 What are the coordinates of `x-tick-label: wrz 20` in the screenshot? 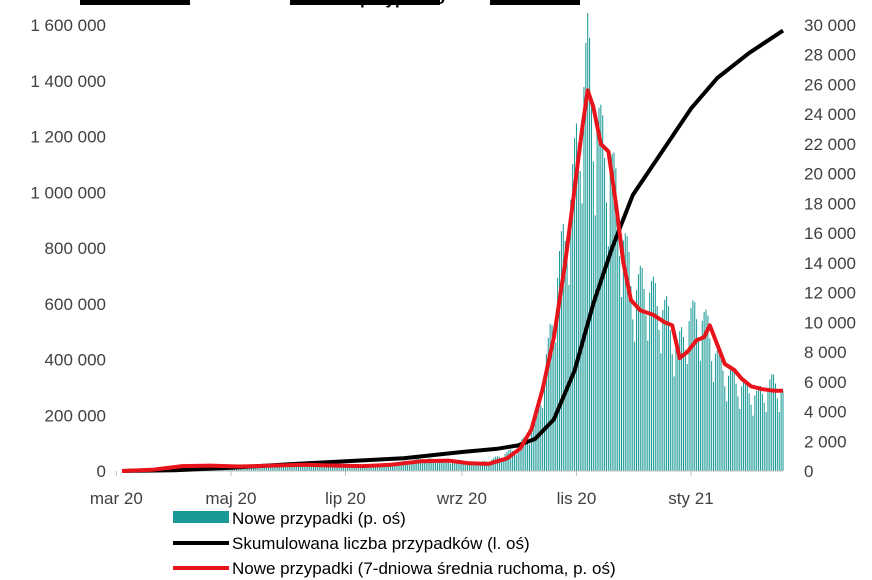 It's located at (461, 498).